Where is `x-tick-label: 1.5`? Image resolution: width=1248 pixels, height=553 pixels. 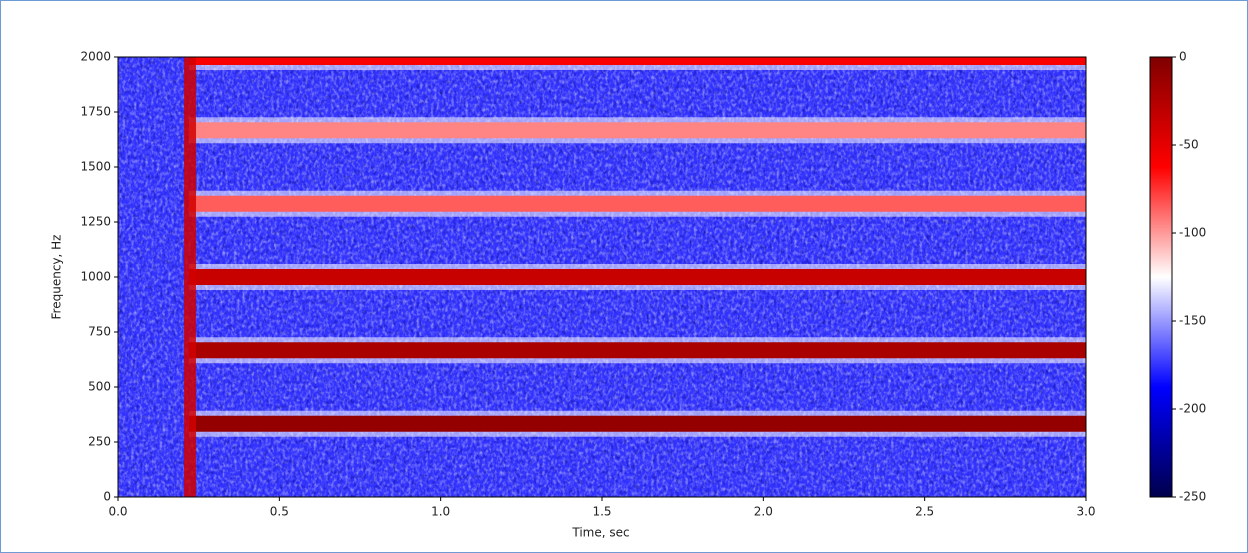 x-tick-label: 1.5 is located at coordinates (601, 512).